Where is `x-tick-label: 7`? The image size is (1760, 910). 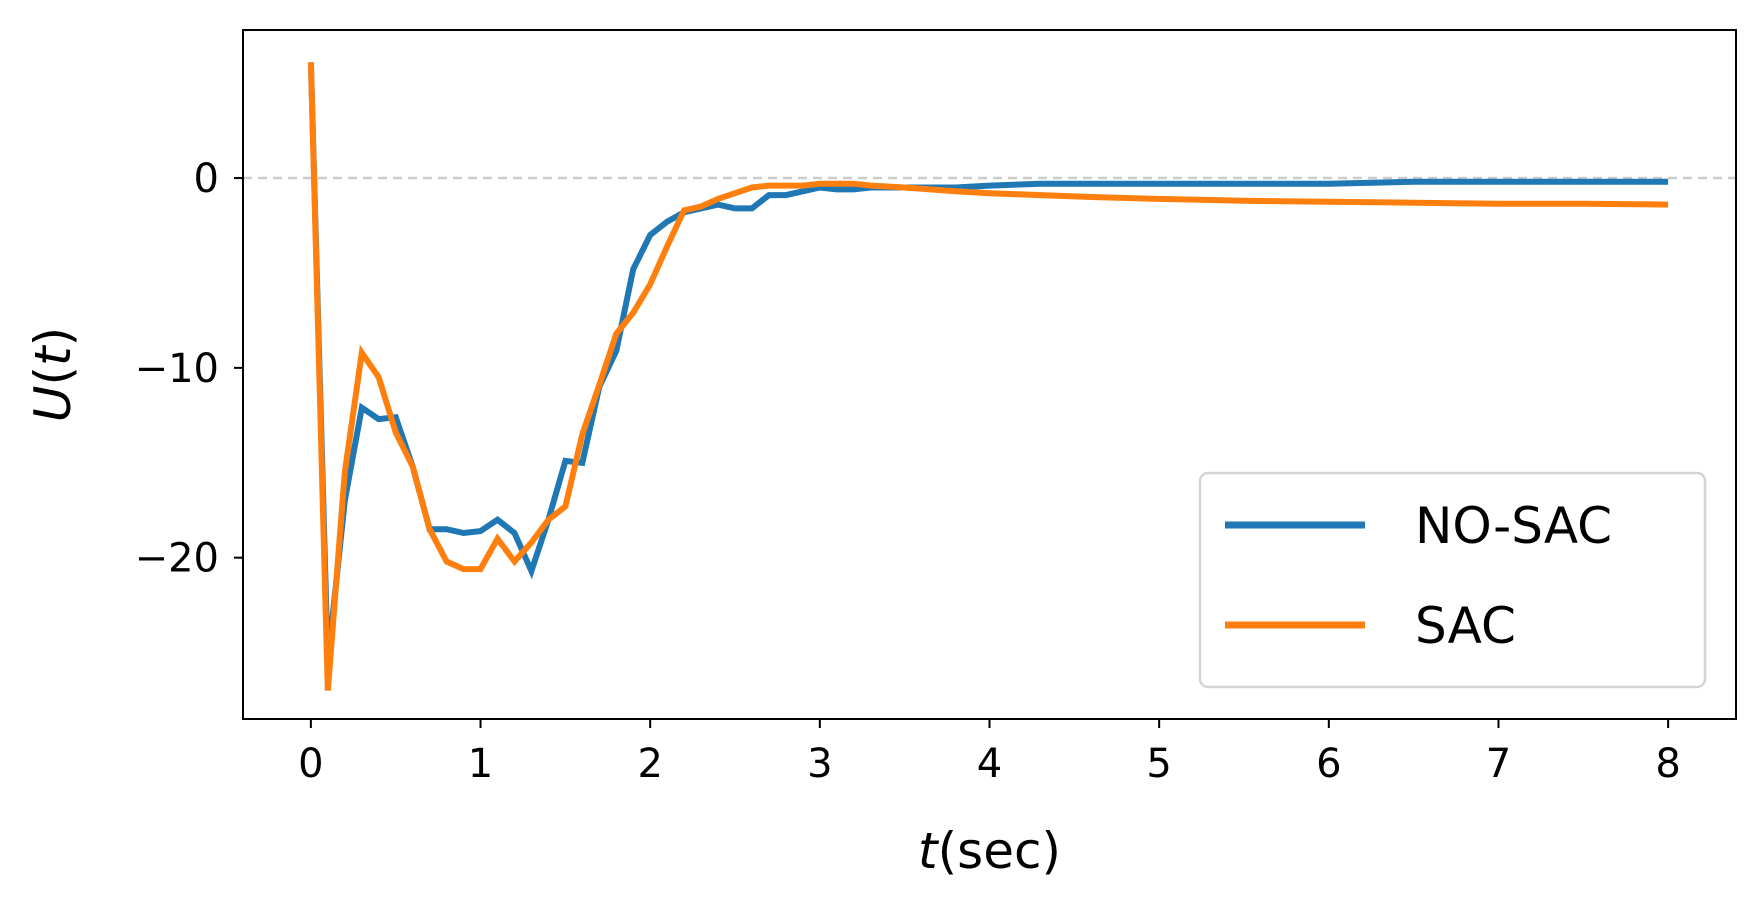
x-tick-label: 7 is located at coordinates (1498, 764).